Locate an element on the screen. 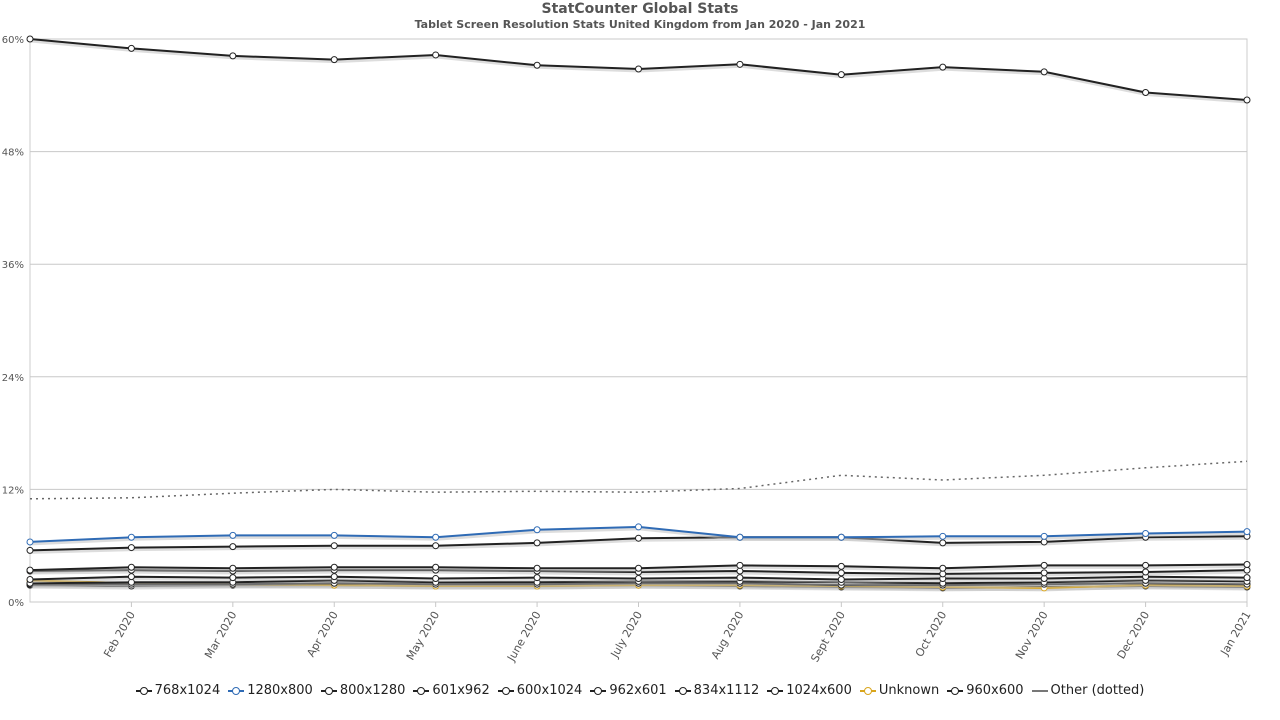 The height and width of the screenshot is (720, 1280). x-tick-label: Aug 2020 is located at coordinates (728, 635).